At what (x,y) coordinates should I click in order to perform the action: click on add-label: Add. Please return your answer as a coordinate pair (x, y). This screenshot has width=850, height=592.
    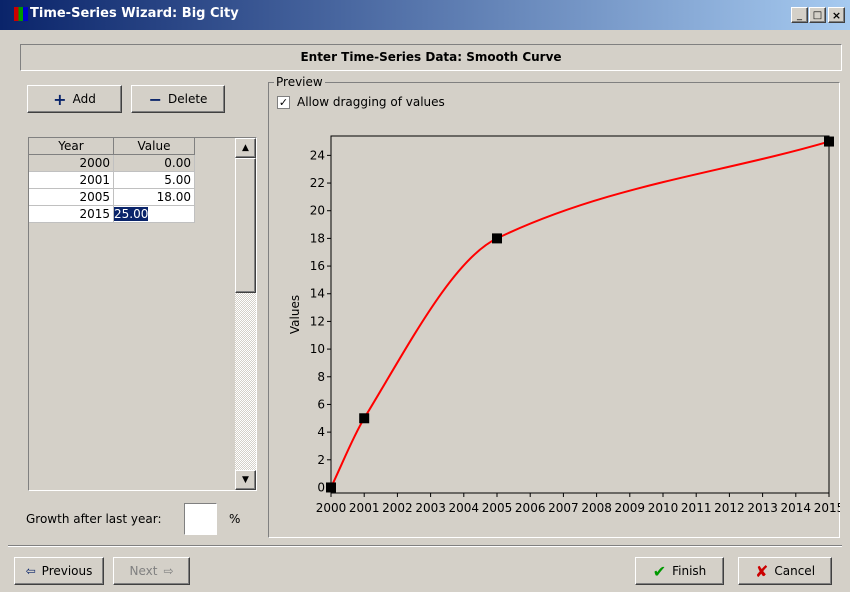
    Looking at the image, I should click on (84, 99).